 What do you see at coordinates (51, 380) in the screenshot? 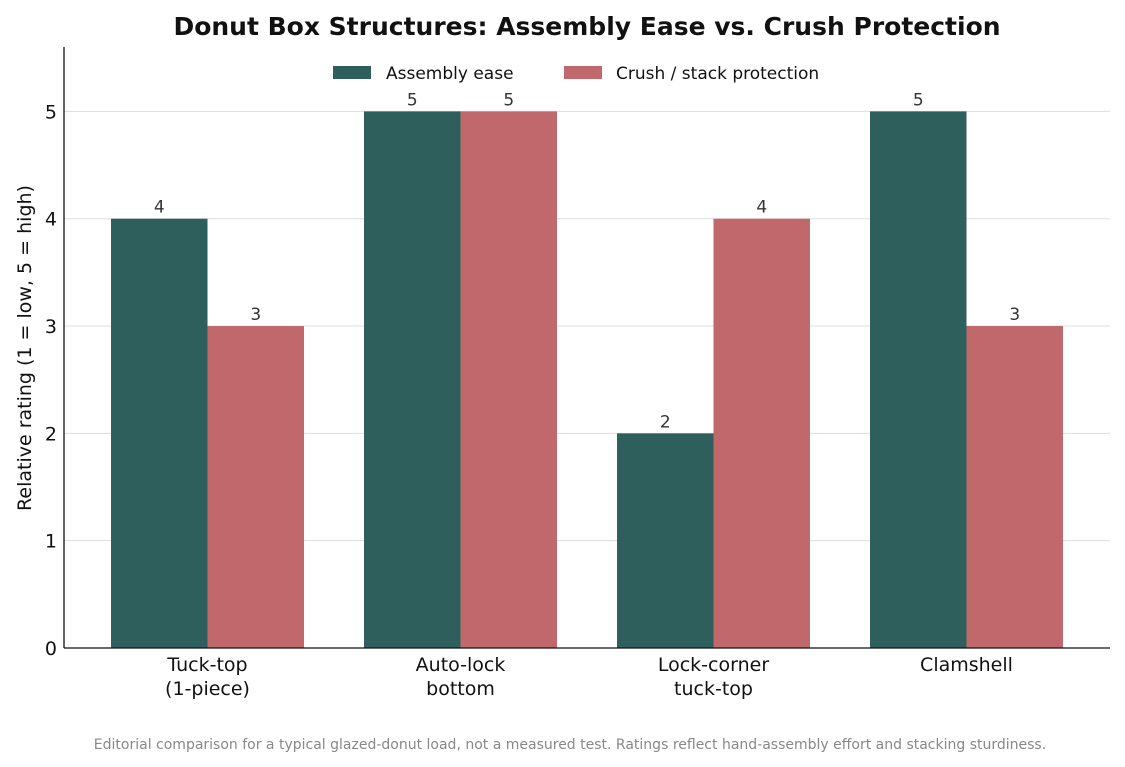
I see `y-tick-labels: 0 1 2 3 4 5` at bounding box center [51, 380].